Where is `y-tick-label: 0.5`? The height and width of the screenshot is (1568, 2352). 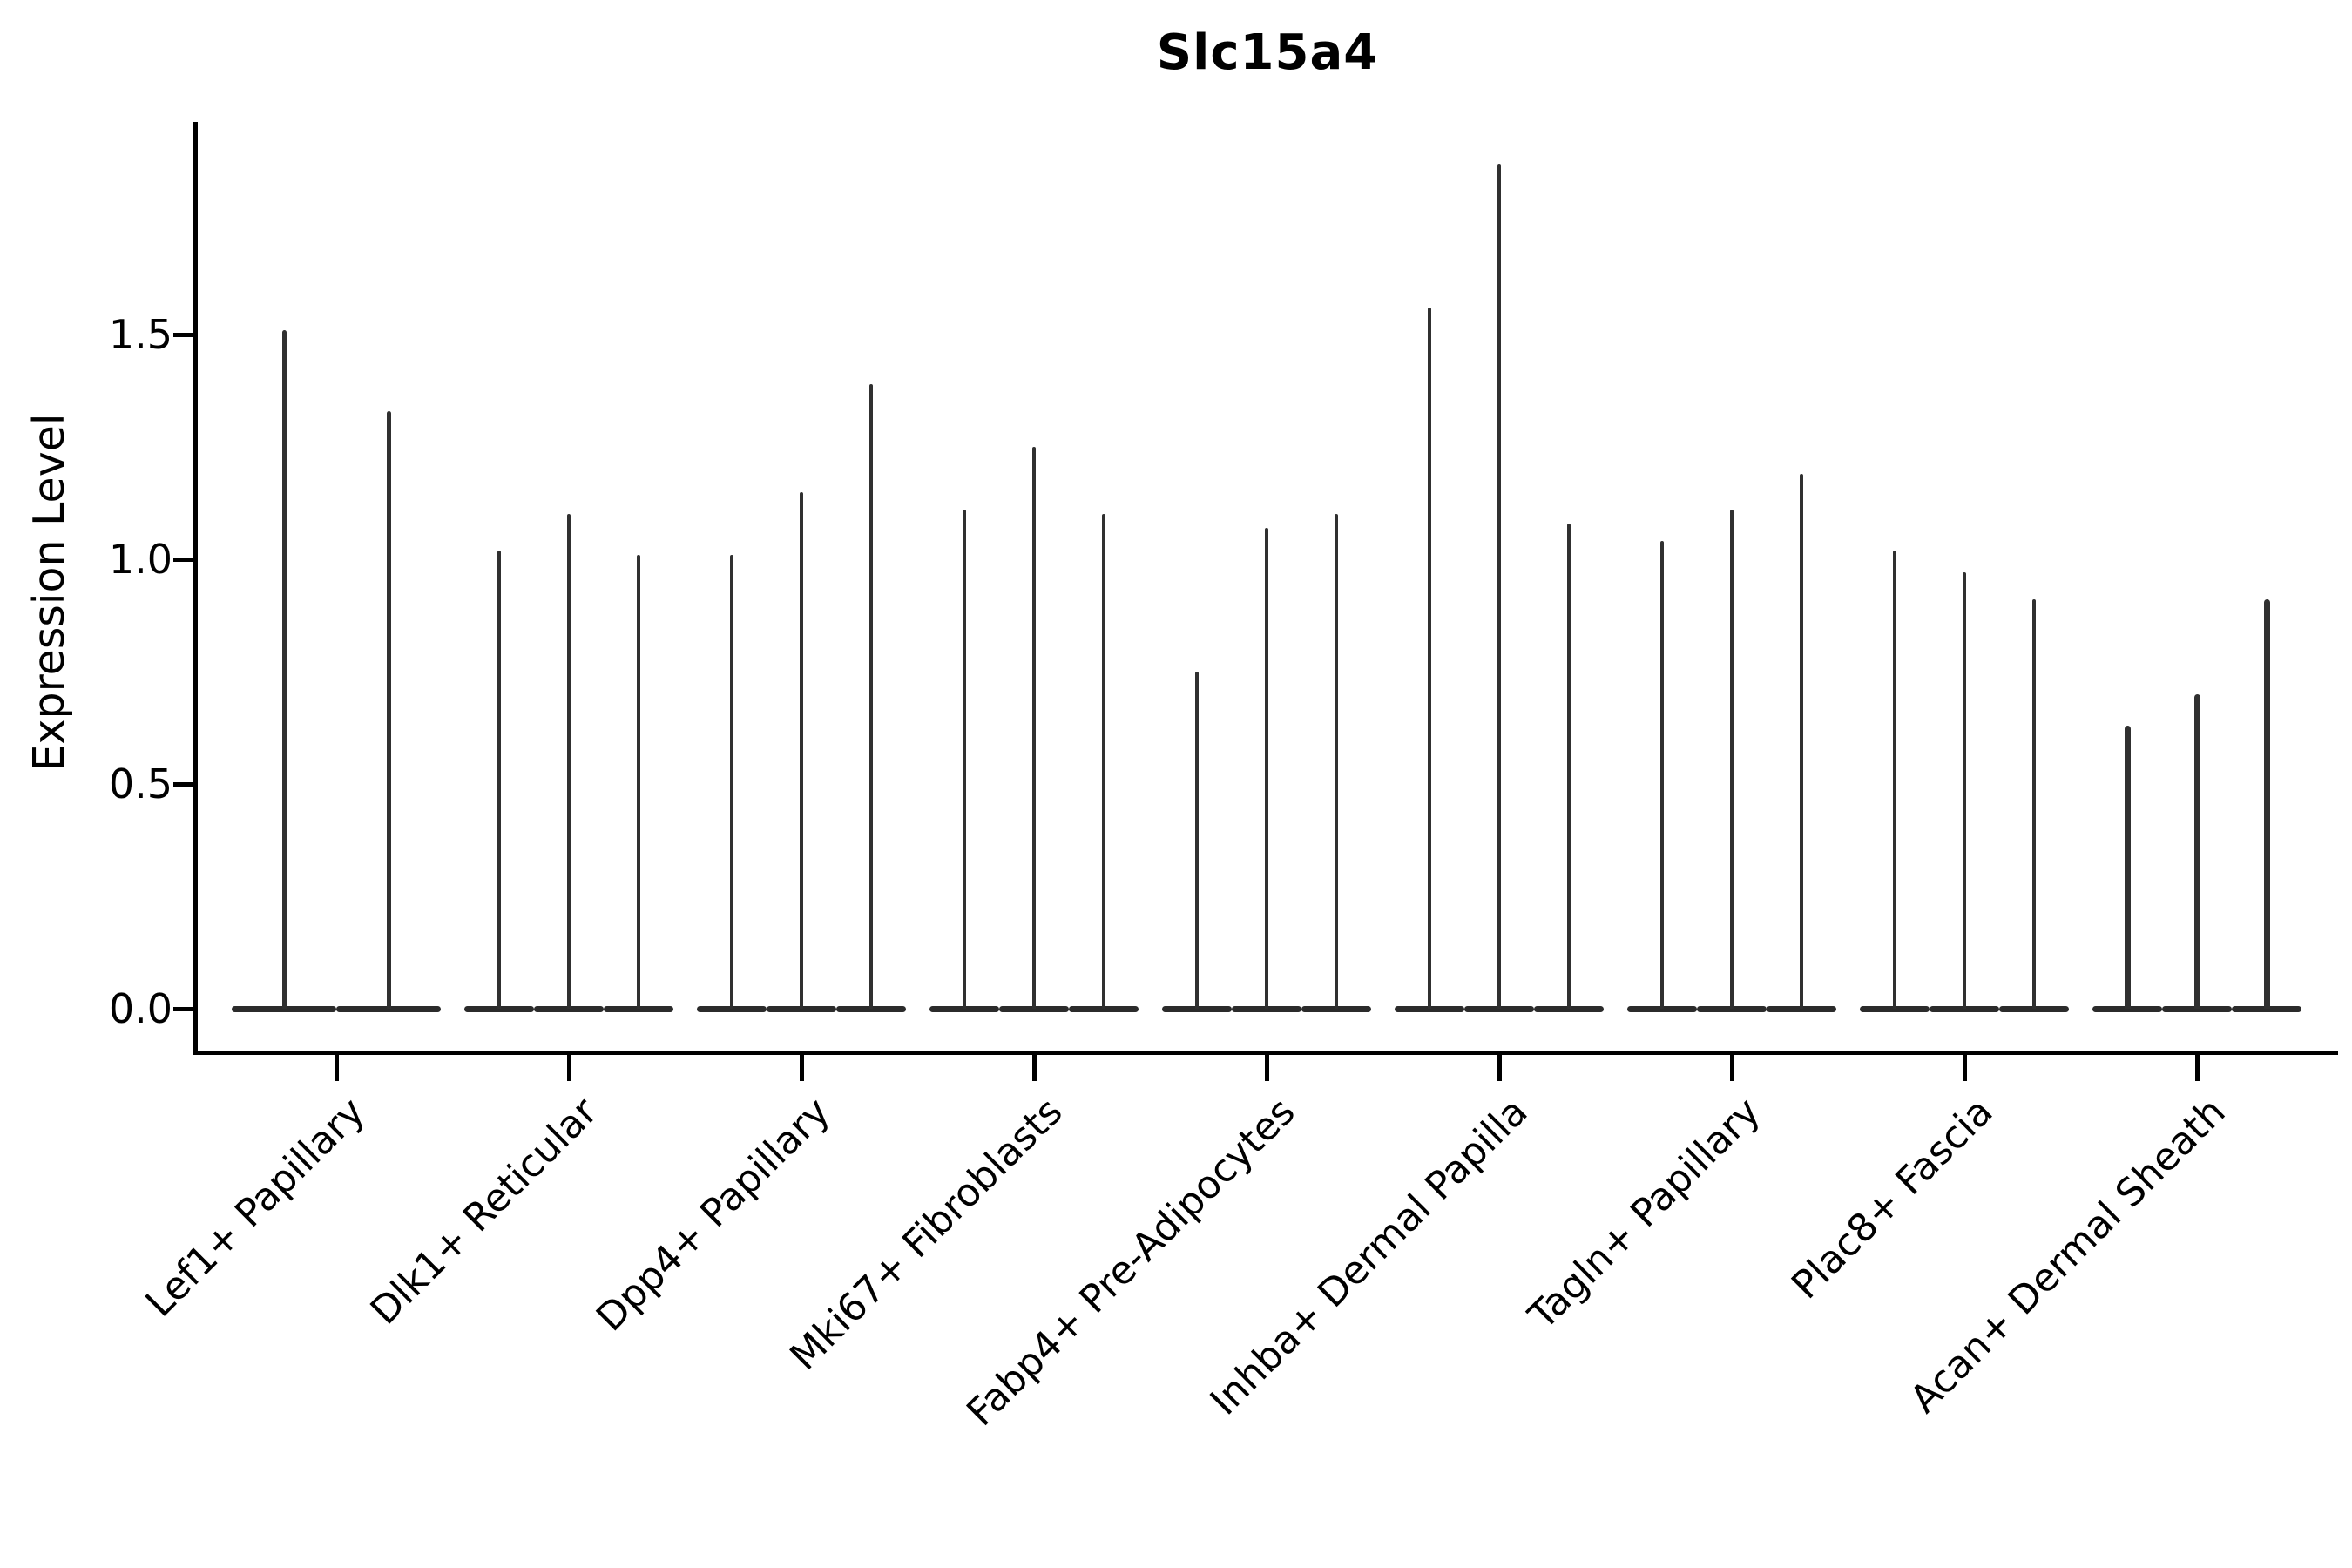
y-tick-label: 0.5 is located at coordinates (140, 784).